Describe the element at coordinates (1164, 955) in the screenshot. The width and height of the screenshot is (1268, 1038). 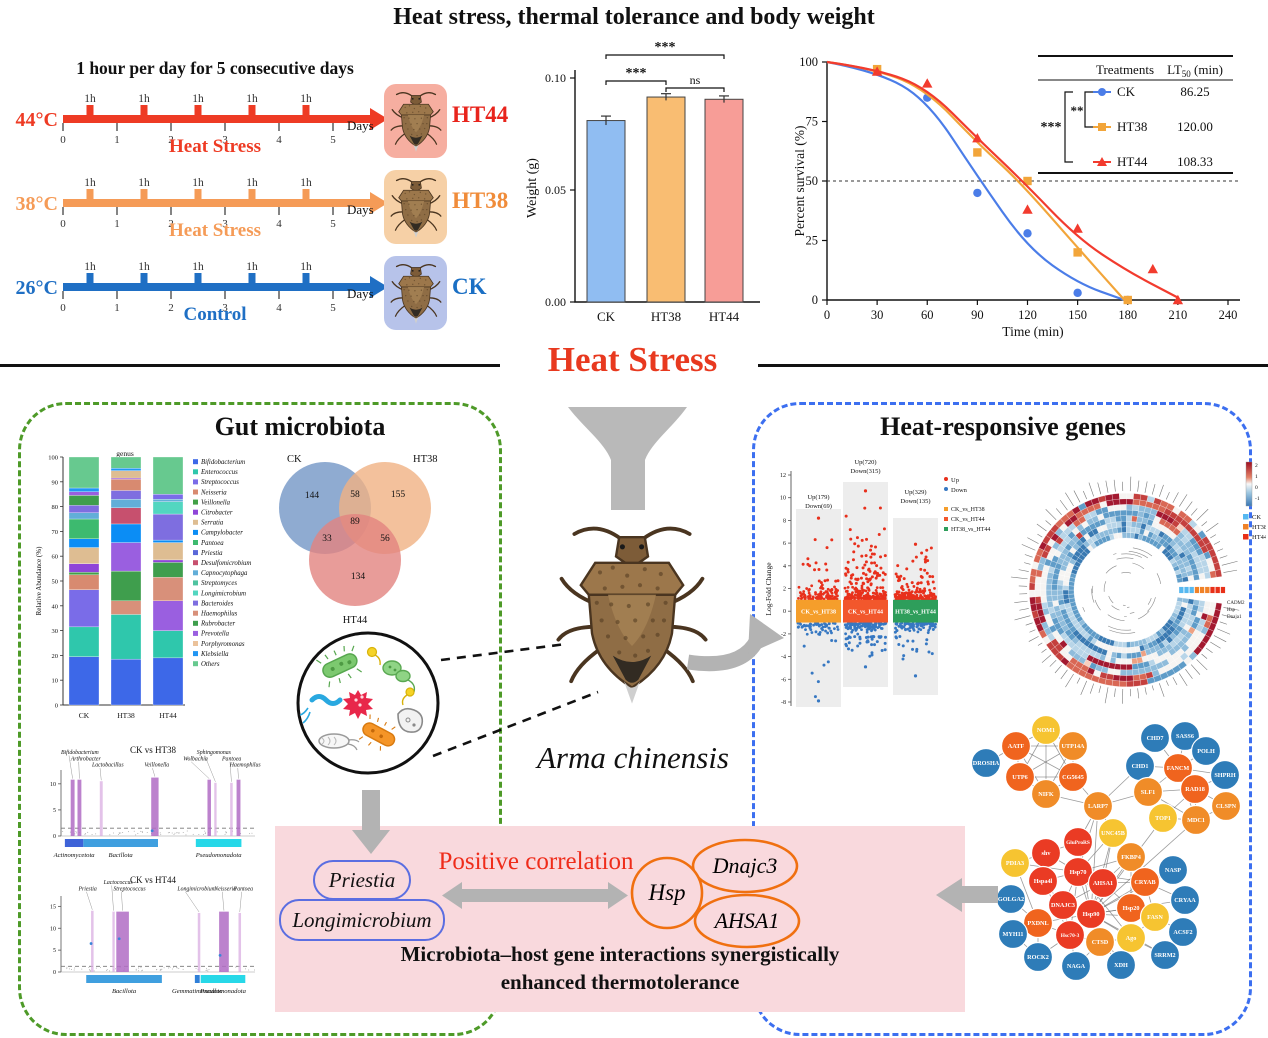
I see `svg-text: SRRM2` at that location.